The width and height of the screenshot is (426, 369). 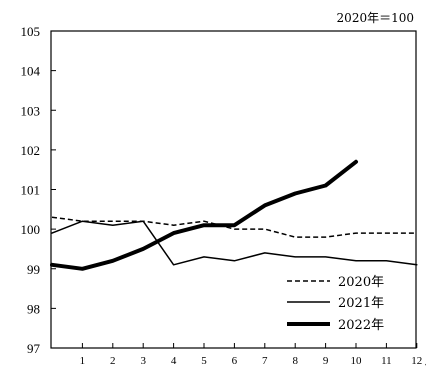 What do you see at coordinates (31, 150) in the screenshot?
I see `y-tick-label: 102` at bounding box center [31, 150].